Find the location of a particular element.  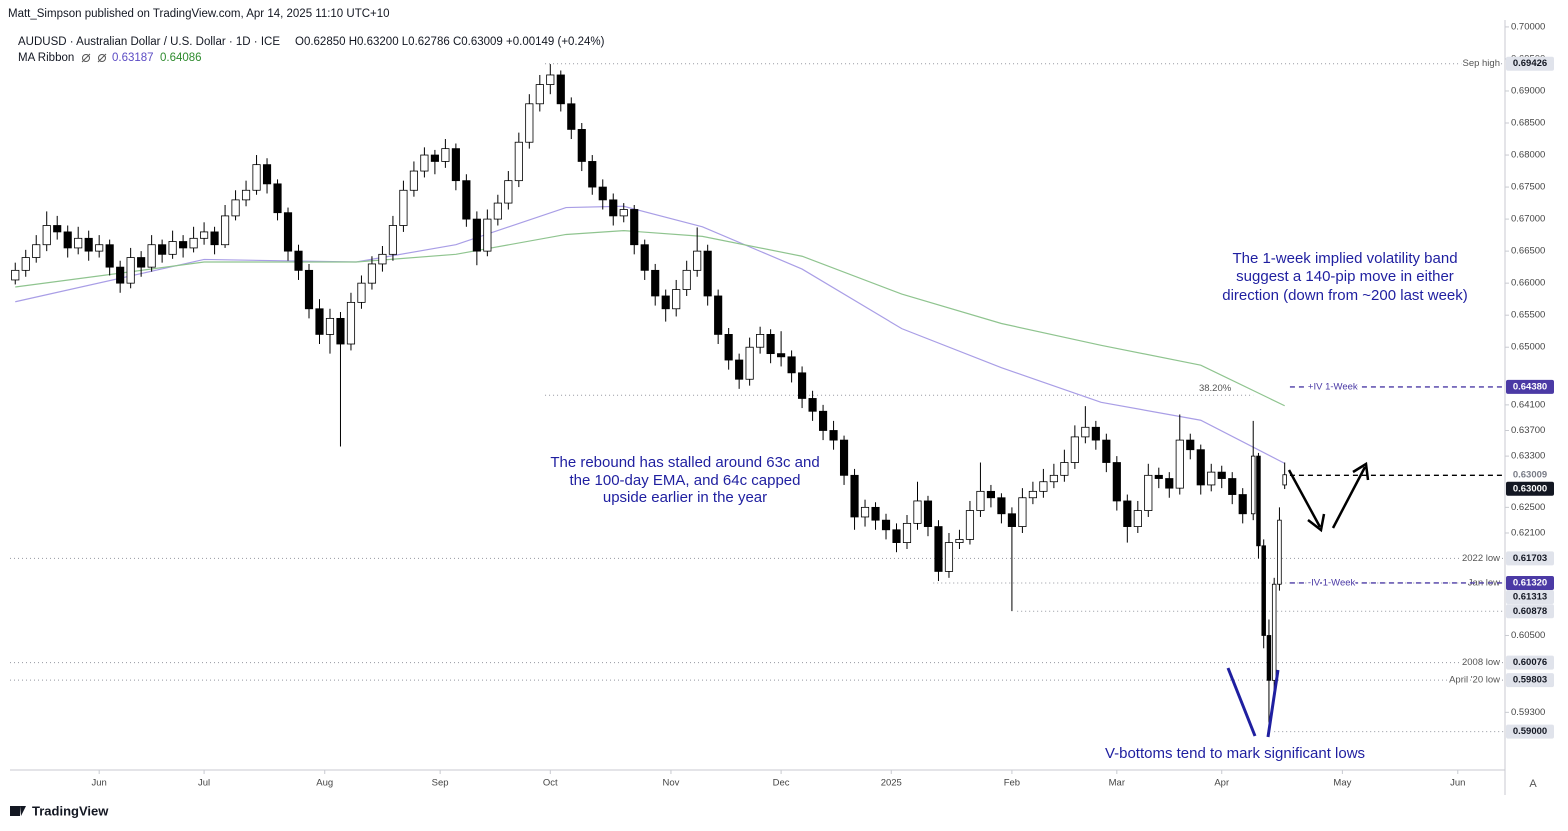

price-box-label: 0.64380 is located at coordinates (1530, 386).